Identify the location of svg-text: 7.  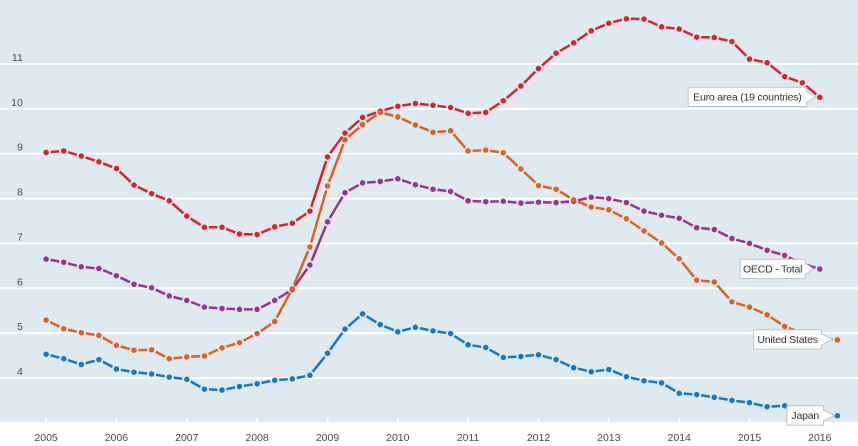
(20, 237).